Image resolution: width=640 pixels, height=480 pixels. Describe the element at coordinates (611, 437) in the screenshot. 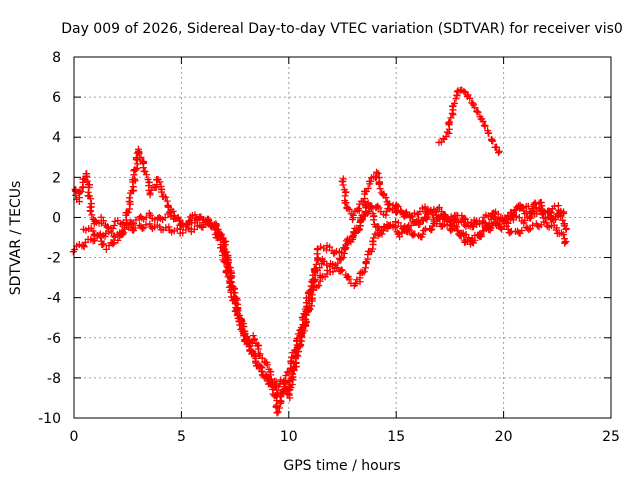

I see `x-tick-label: 25` at that location.